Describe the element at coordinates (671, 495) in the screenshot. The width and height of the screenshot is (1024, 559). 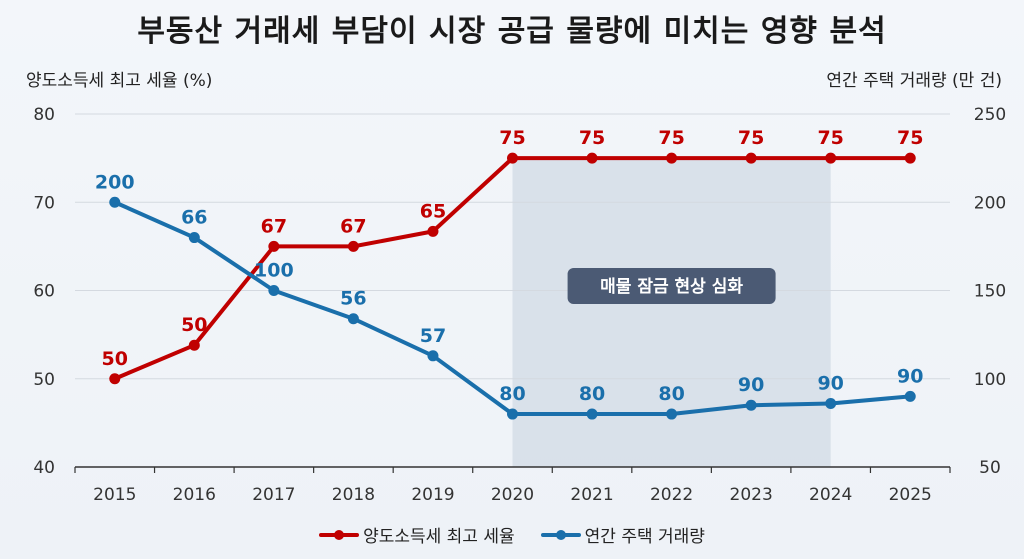
I see `x-tick-label: 2022` at that location.